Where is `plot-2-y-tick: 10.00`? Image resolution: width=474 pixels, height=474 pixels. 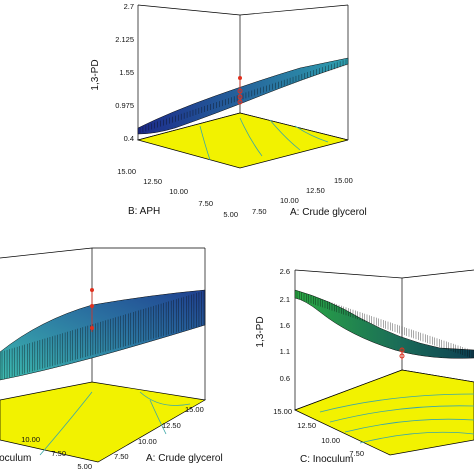
plot-2-y-tick: 10.00 is located at coordinates (30, 439).